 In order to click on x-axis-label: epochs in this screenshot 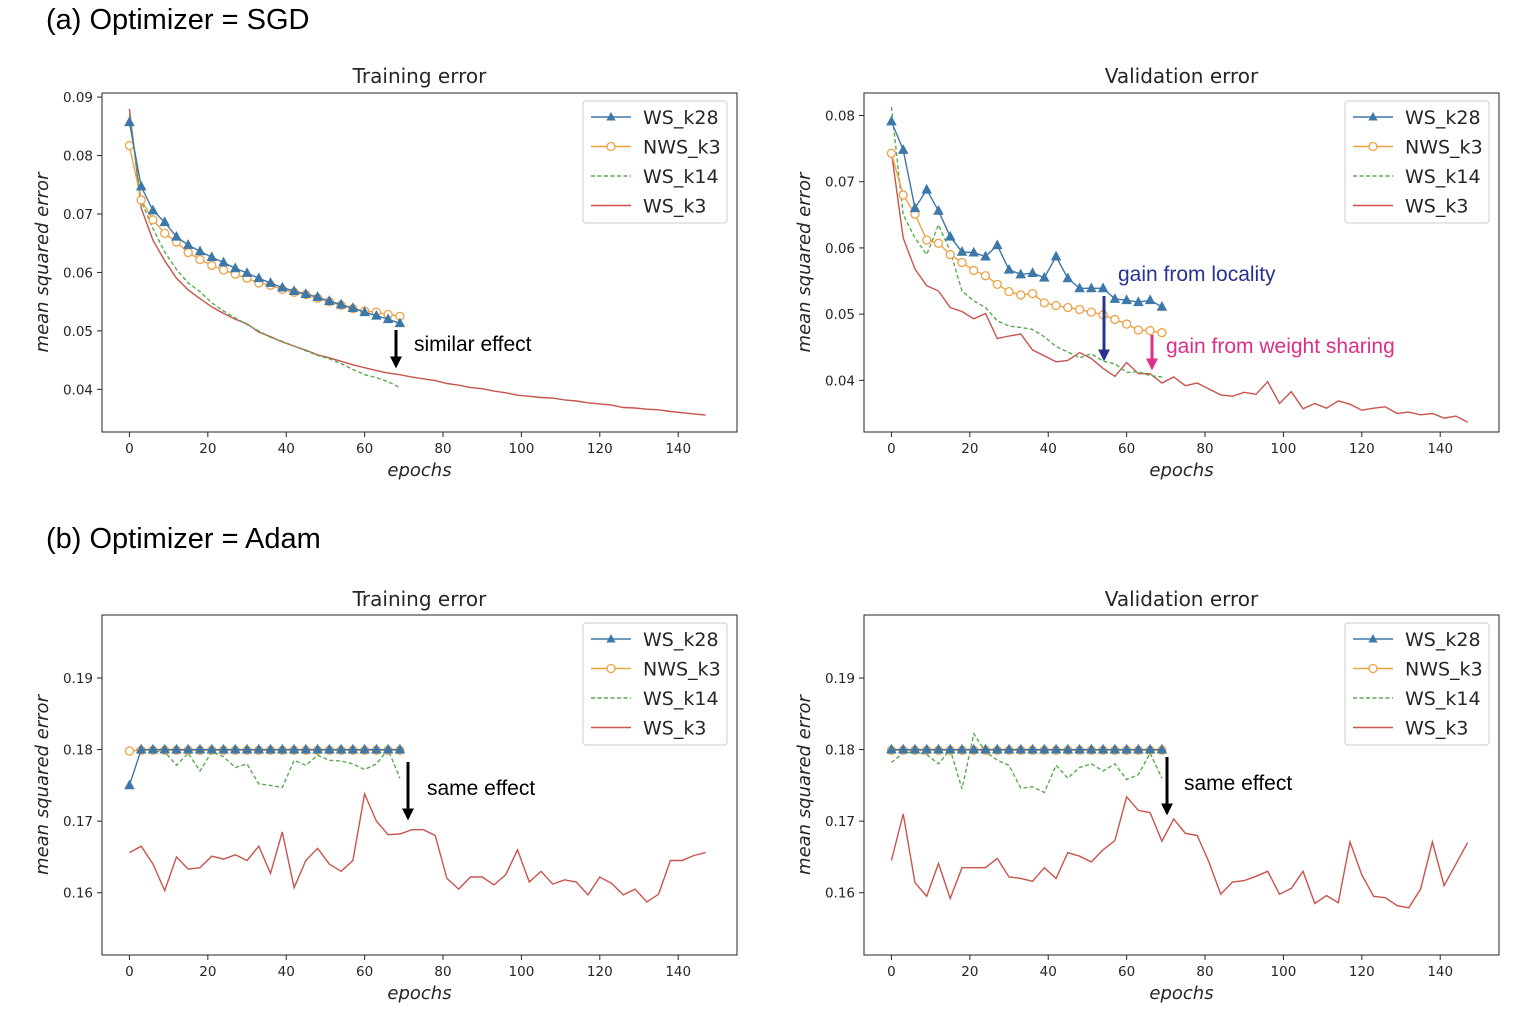, I will do `click(419, 993)`.